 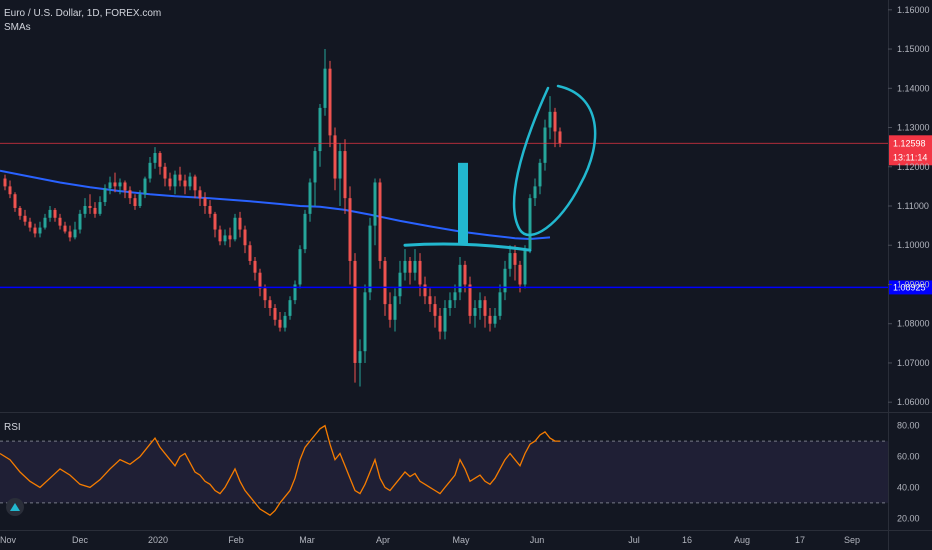 What do you see at coordinates (913, 128) in the screenshot?
I see `price-tick-label: 1.13000` at bounding box center [913, 128].